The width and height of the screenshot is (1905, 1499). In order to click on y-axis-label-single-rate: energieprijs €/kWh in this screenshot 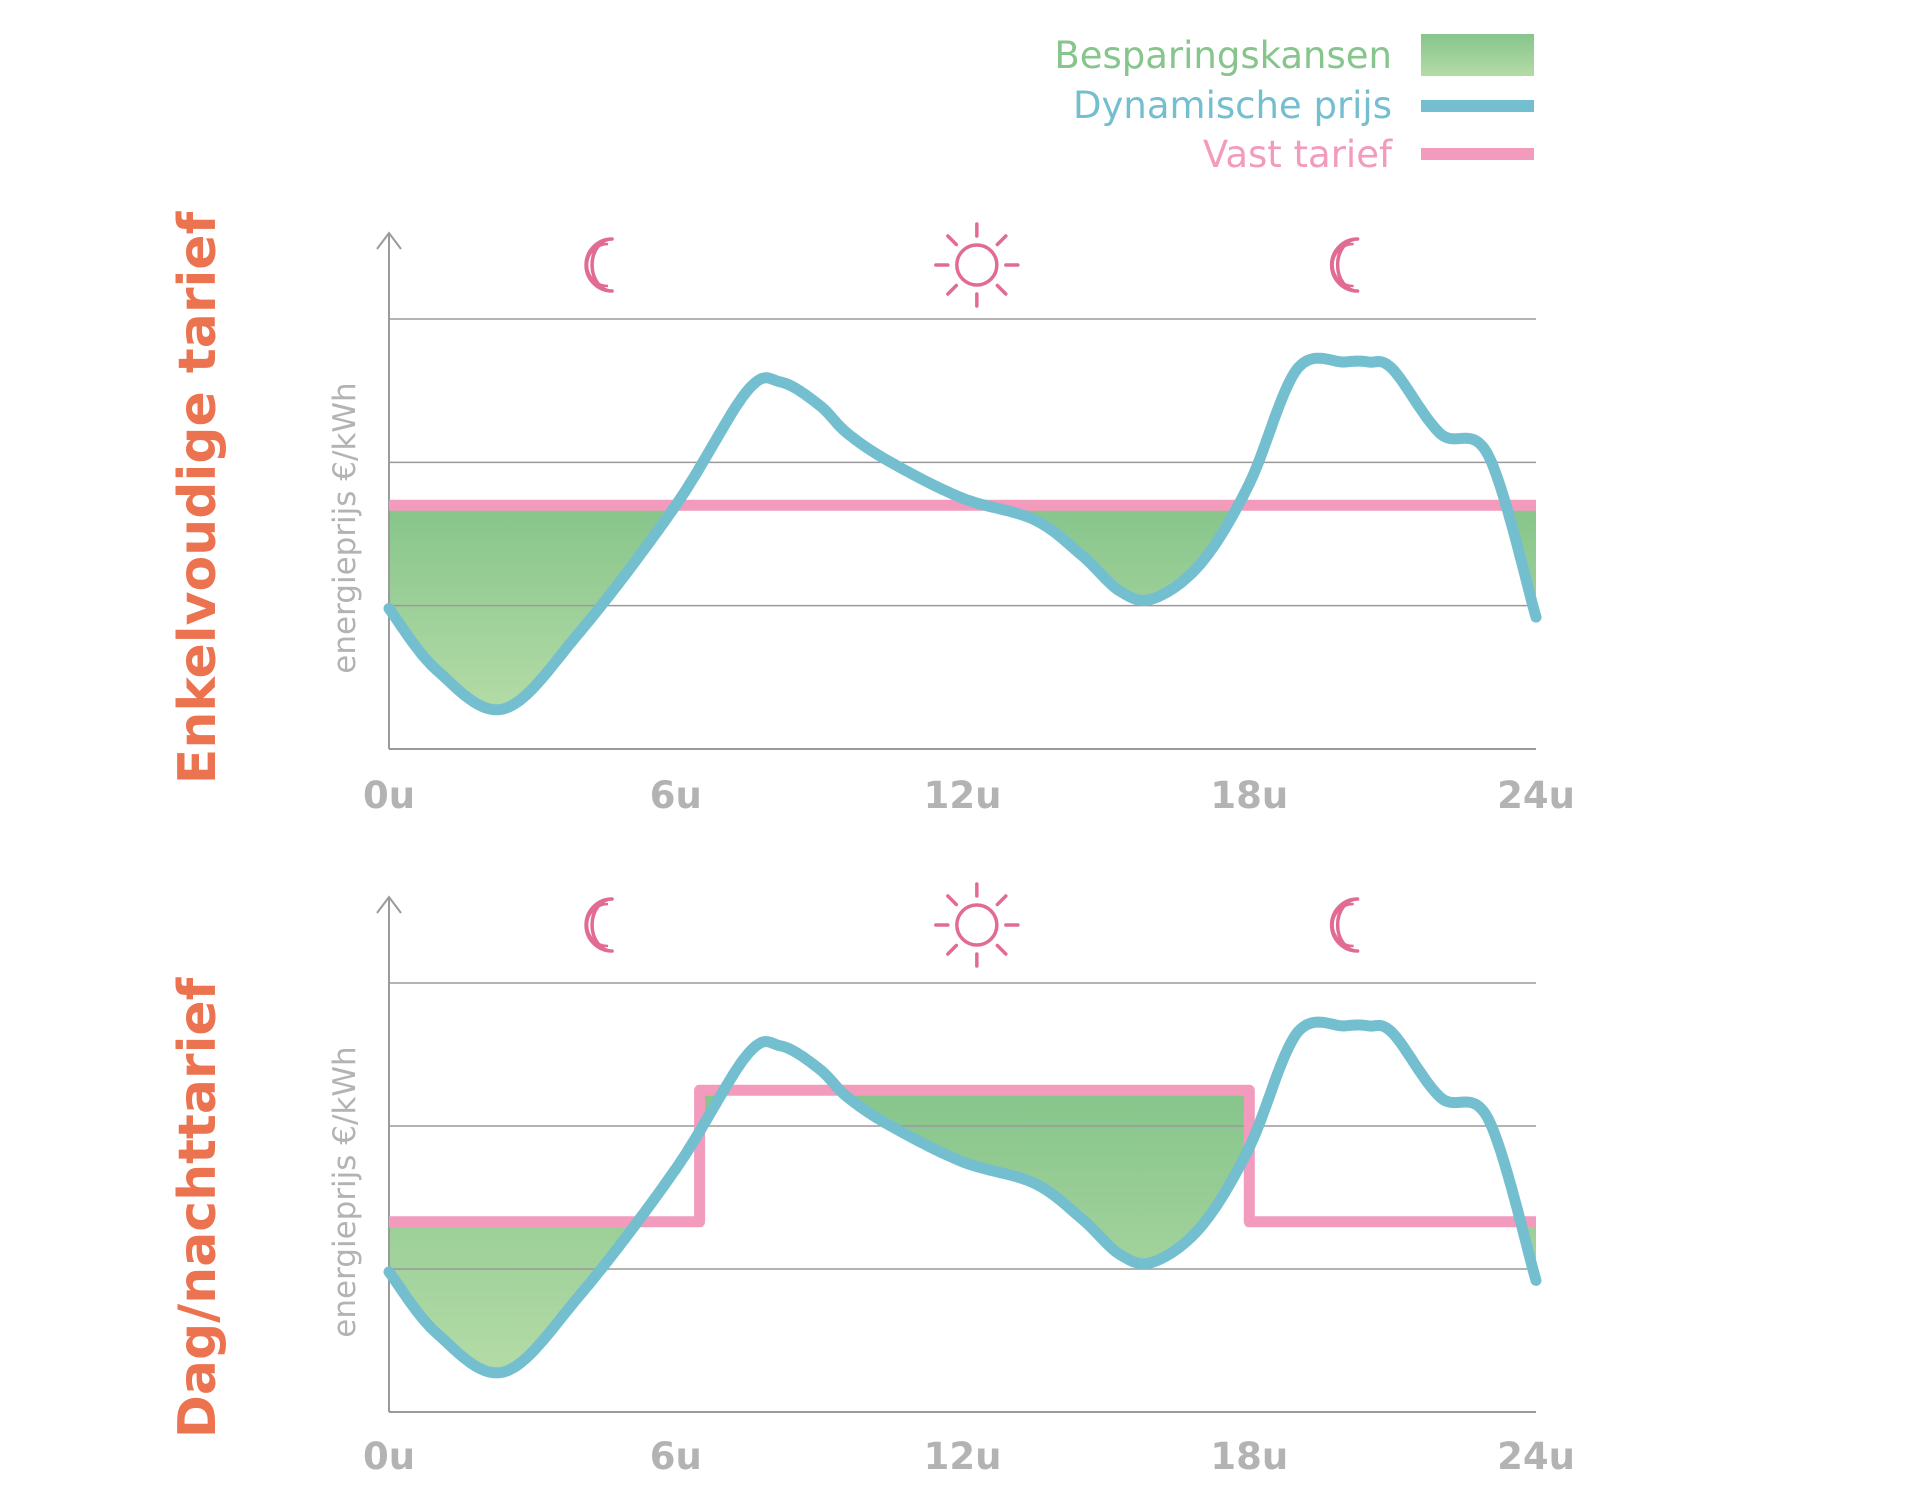, I will do `click(345, 527)`.